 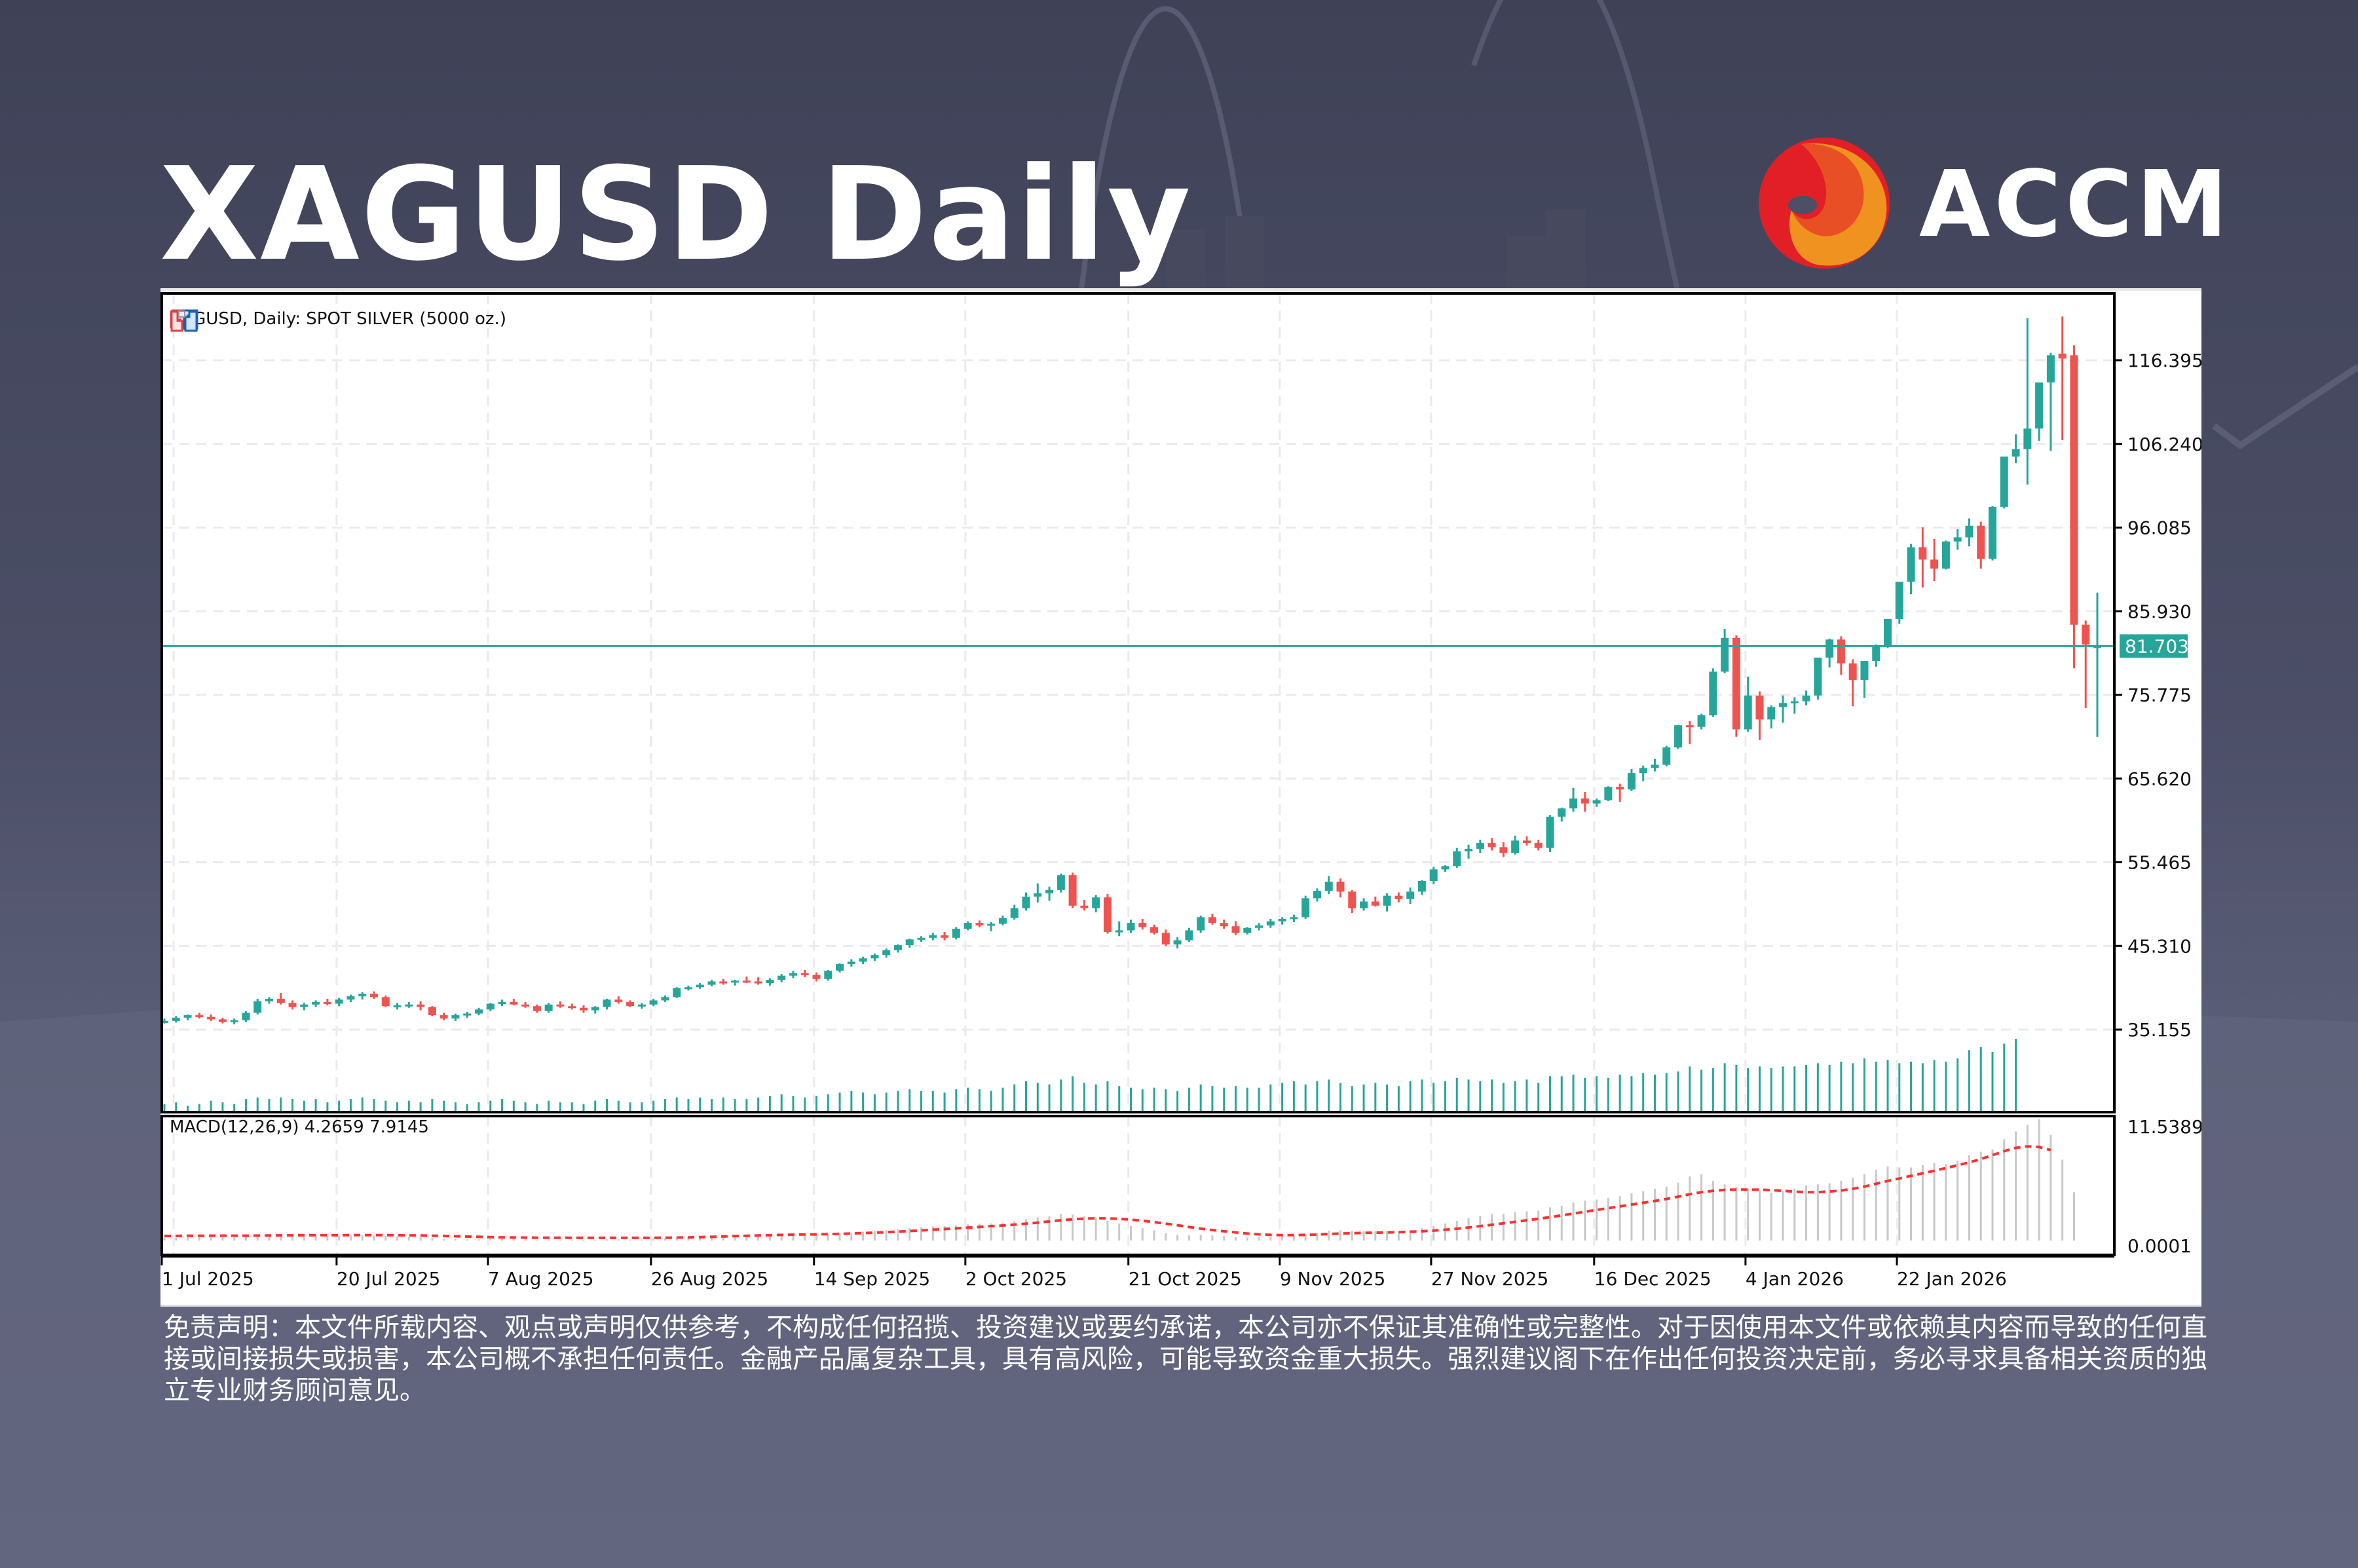 What do you see at coordinates (2164, 360) in the screenshot?
I see `price-axis-label: 116.395` at bounding box center [2164, 360].